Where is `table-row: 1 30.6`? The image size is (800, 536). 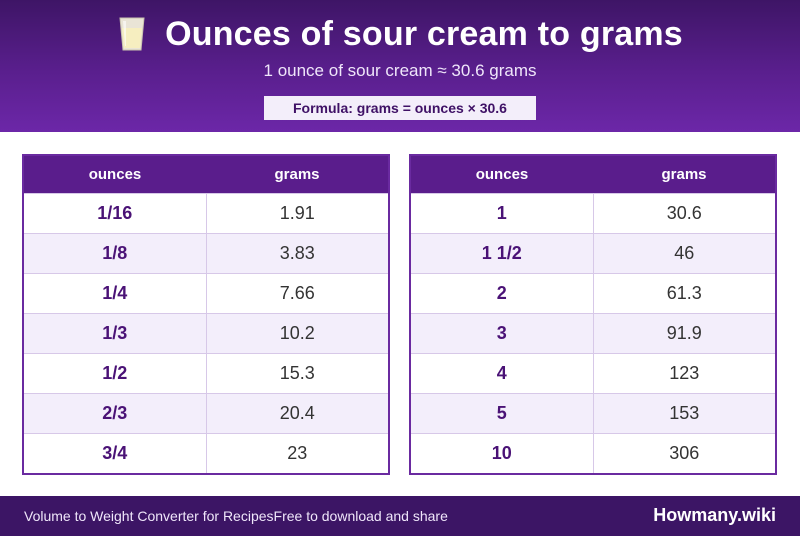
table-row: 1 30.6 is located at coordinates (593, 213).